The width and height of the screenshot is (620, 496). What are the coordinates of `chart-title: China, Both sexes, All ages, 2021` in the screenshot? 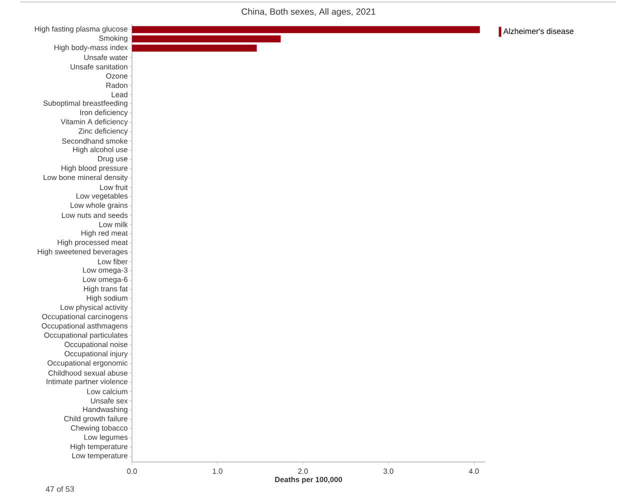 It's located at (309, 12).